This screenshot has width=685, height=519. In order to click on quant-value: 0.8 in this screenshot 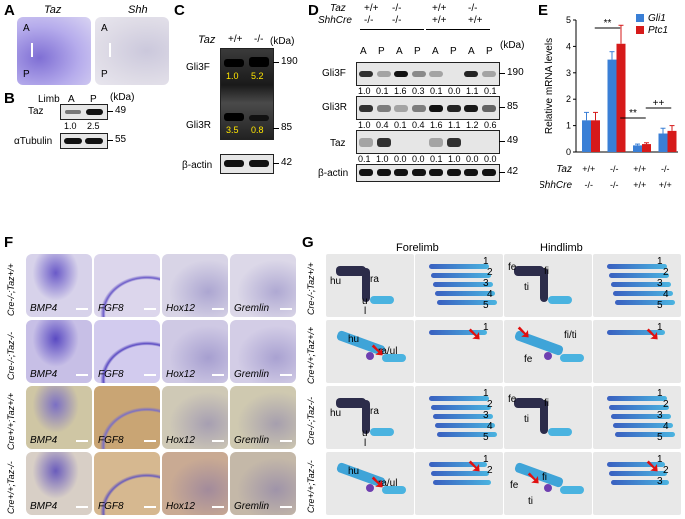, I will do `click(257, 130)`.